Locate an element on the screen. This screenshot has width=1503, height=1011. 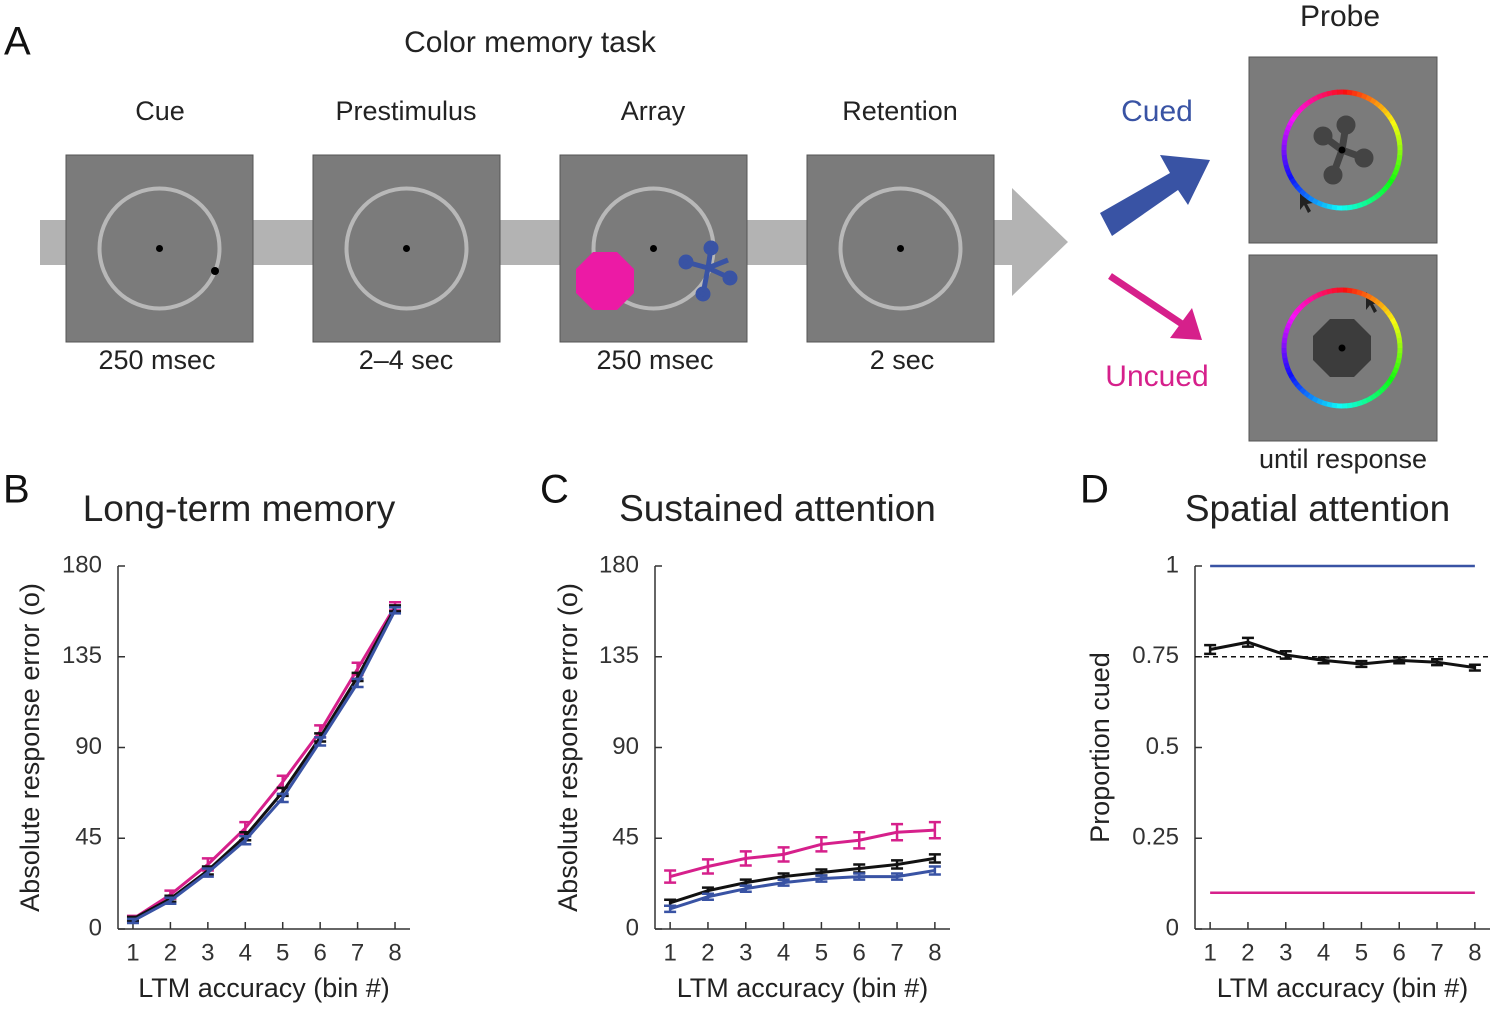
stage-duration: 2–4 sec is located at coordinates (406, 360).